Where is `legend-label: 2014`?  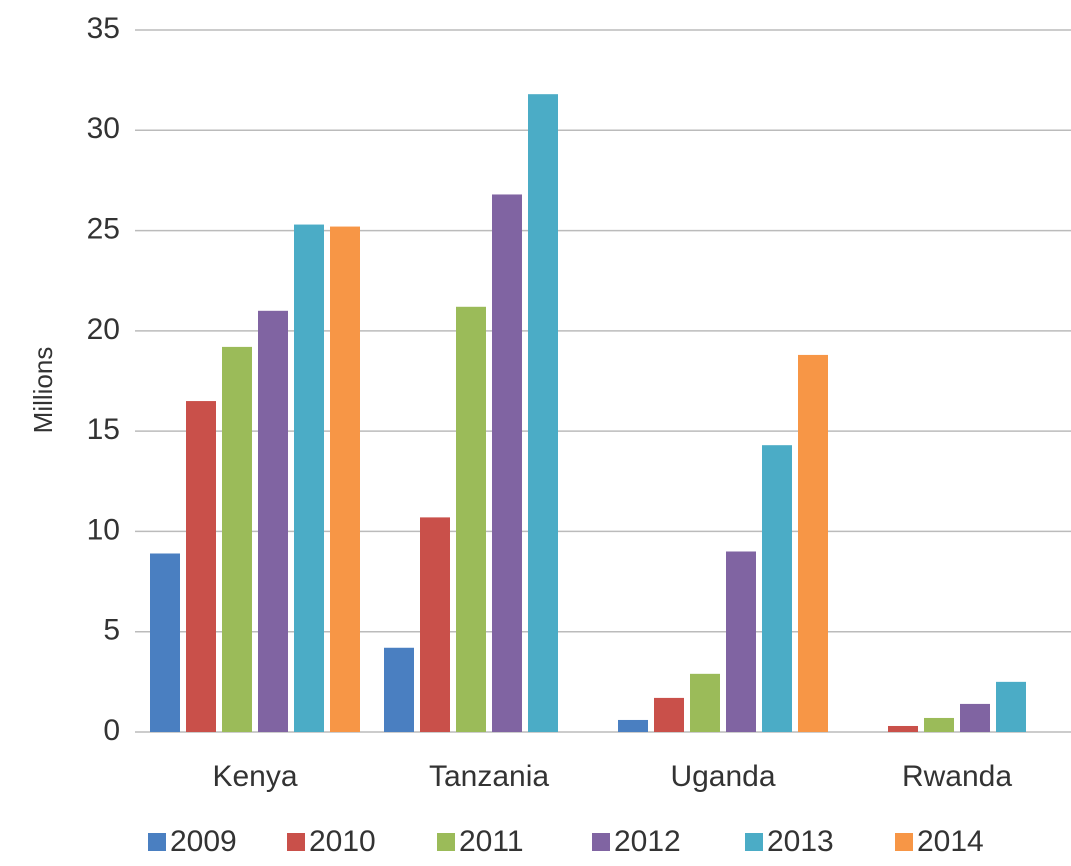 legend-label: 2014 is located at coordinates (950, 841).